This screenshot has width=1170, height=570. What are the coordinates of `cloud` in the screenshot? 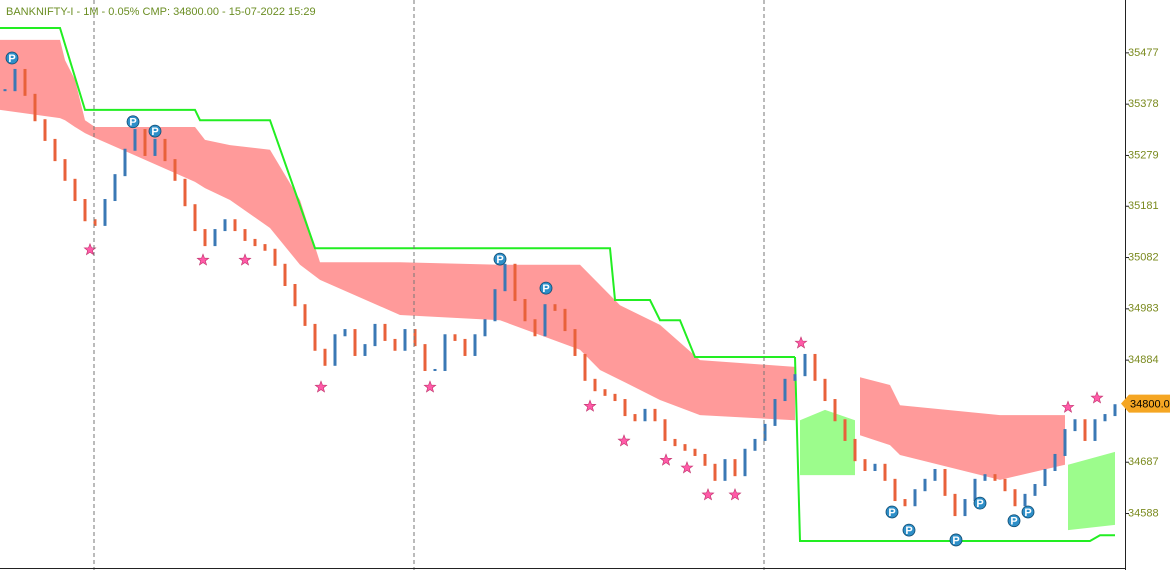 It's located at (957, 470).